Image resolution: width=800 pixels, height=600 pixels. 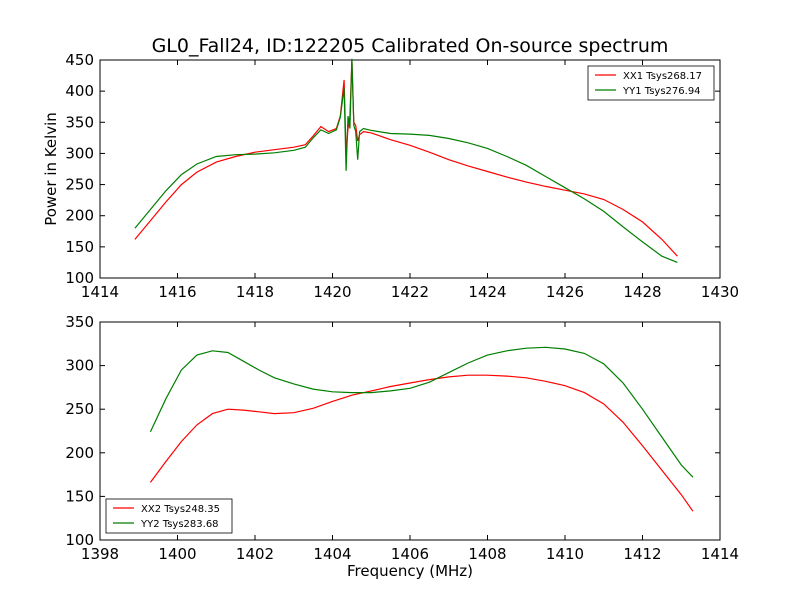 What do you see at coordinates (662, 76) in the screenshot?
I see `legend-label-1: XX1 Tsys268.17` at bounding box center [662, 76].